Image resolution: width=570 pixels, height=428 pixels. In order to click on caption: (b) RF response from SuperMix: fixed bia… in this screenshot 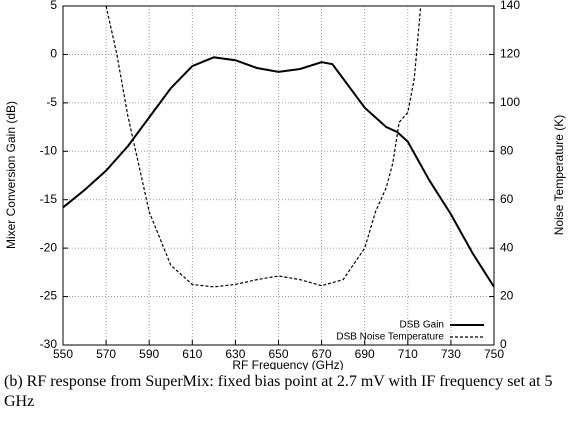, I will do `click(278, 391)`.